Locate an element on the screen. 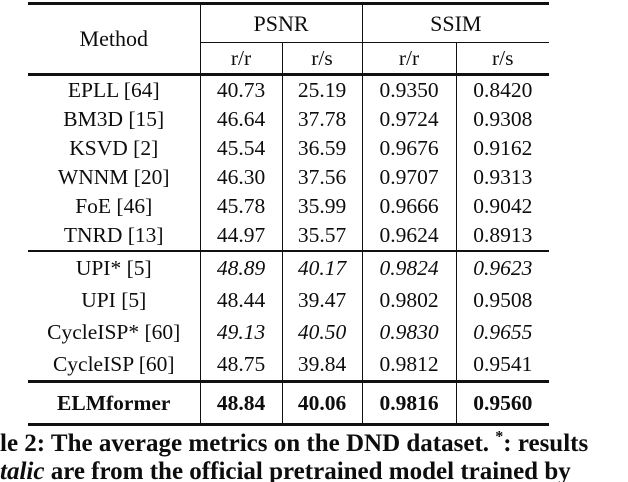 The width and height of the screenshot is (628, 482). value-cell: 48.44 is located at coordinates (240, 300).